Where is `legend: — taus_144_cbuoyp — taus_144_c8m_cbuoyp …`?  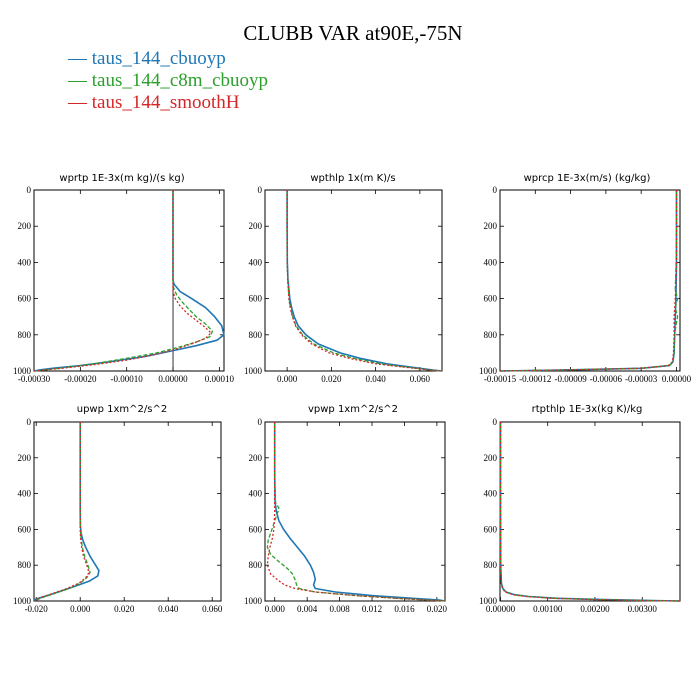
legend: — taus_144_cbuoyp — taus_144_c8m_cbuoyp … is located at coordinates (167, 80).